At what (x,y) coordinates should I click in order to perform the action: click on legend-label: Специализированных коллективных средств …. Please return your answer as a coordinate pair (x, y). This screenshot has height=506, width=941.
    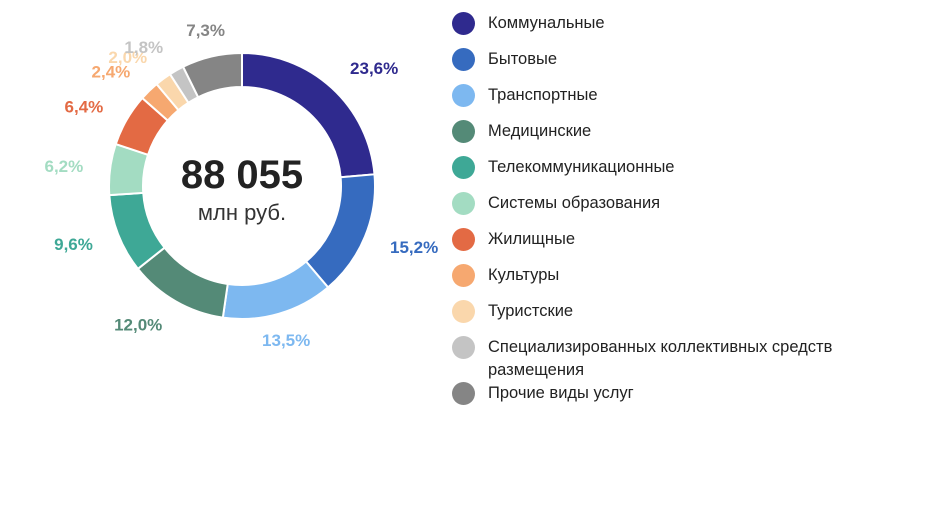
    Looking at the image, I should click on (660, 358).